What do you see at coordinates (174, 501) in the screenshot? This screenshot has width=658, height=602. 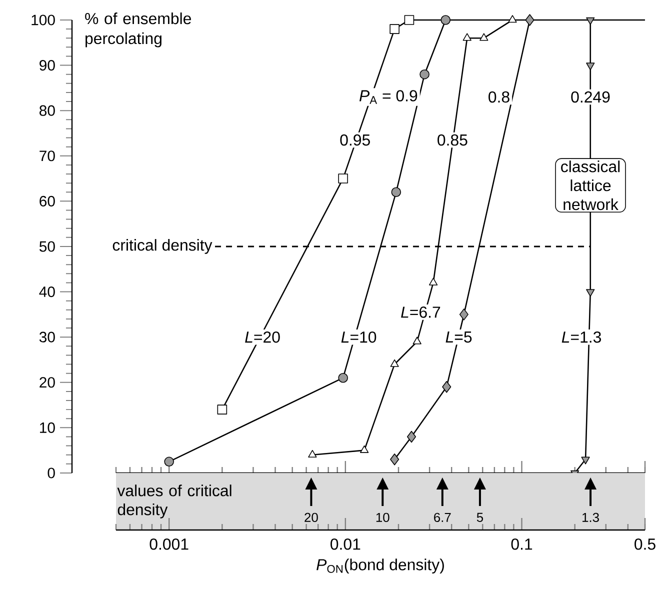 I see `text: values of critical density` at bounding box center [174, 501].